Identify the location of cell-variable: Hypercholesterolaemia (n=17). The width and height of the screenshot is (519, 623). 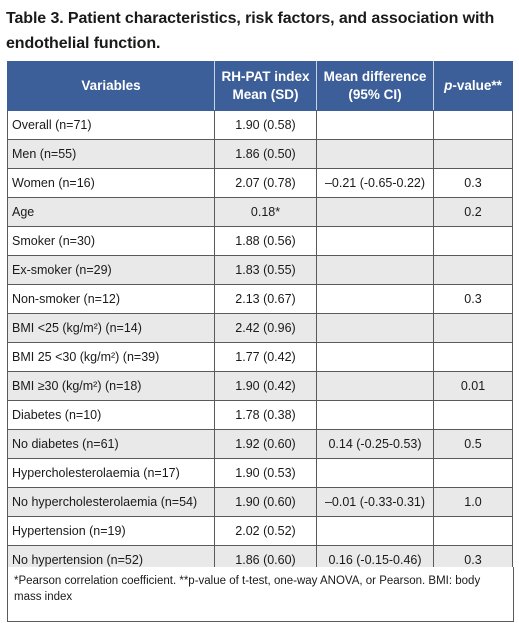
(111, 473).